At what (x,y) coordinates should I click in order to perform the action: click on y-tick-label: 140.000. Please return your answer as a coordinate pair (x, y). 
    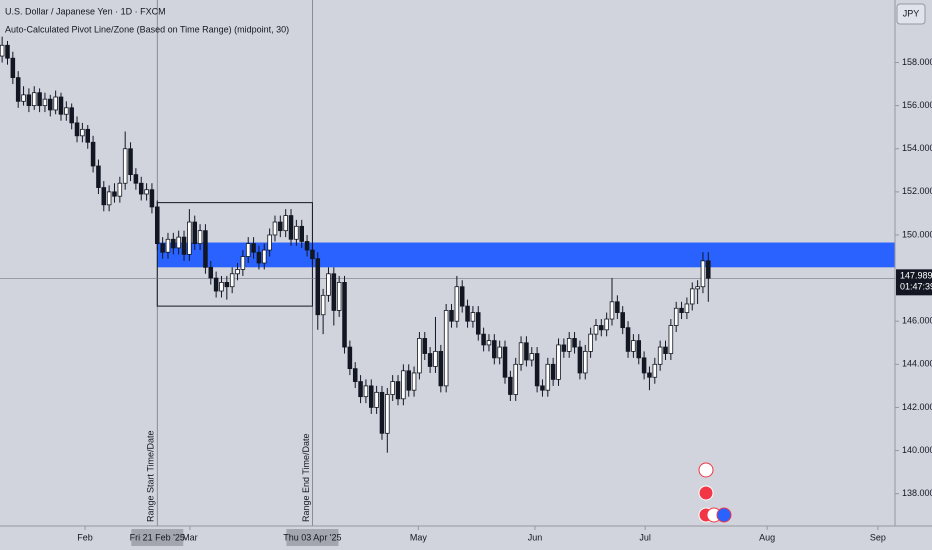
    Looking at the image, I should click on (917, 450).